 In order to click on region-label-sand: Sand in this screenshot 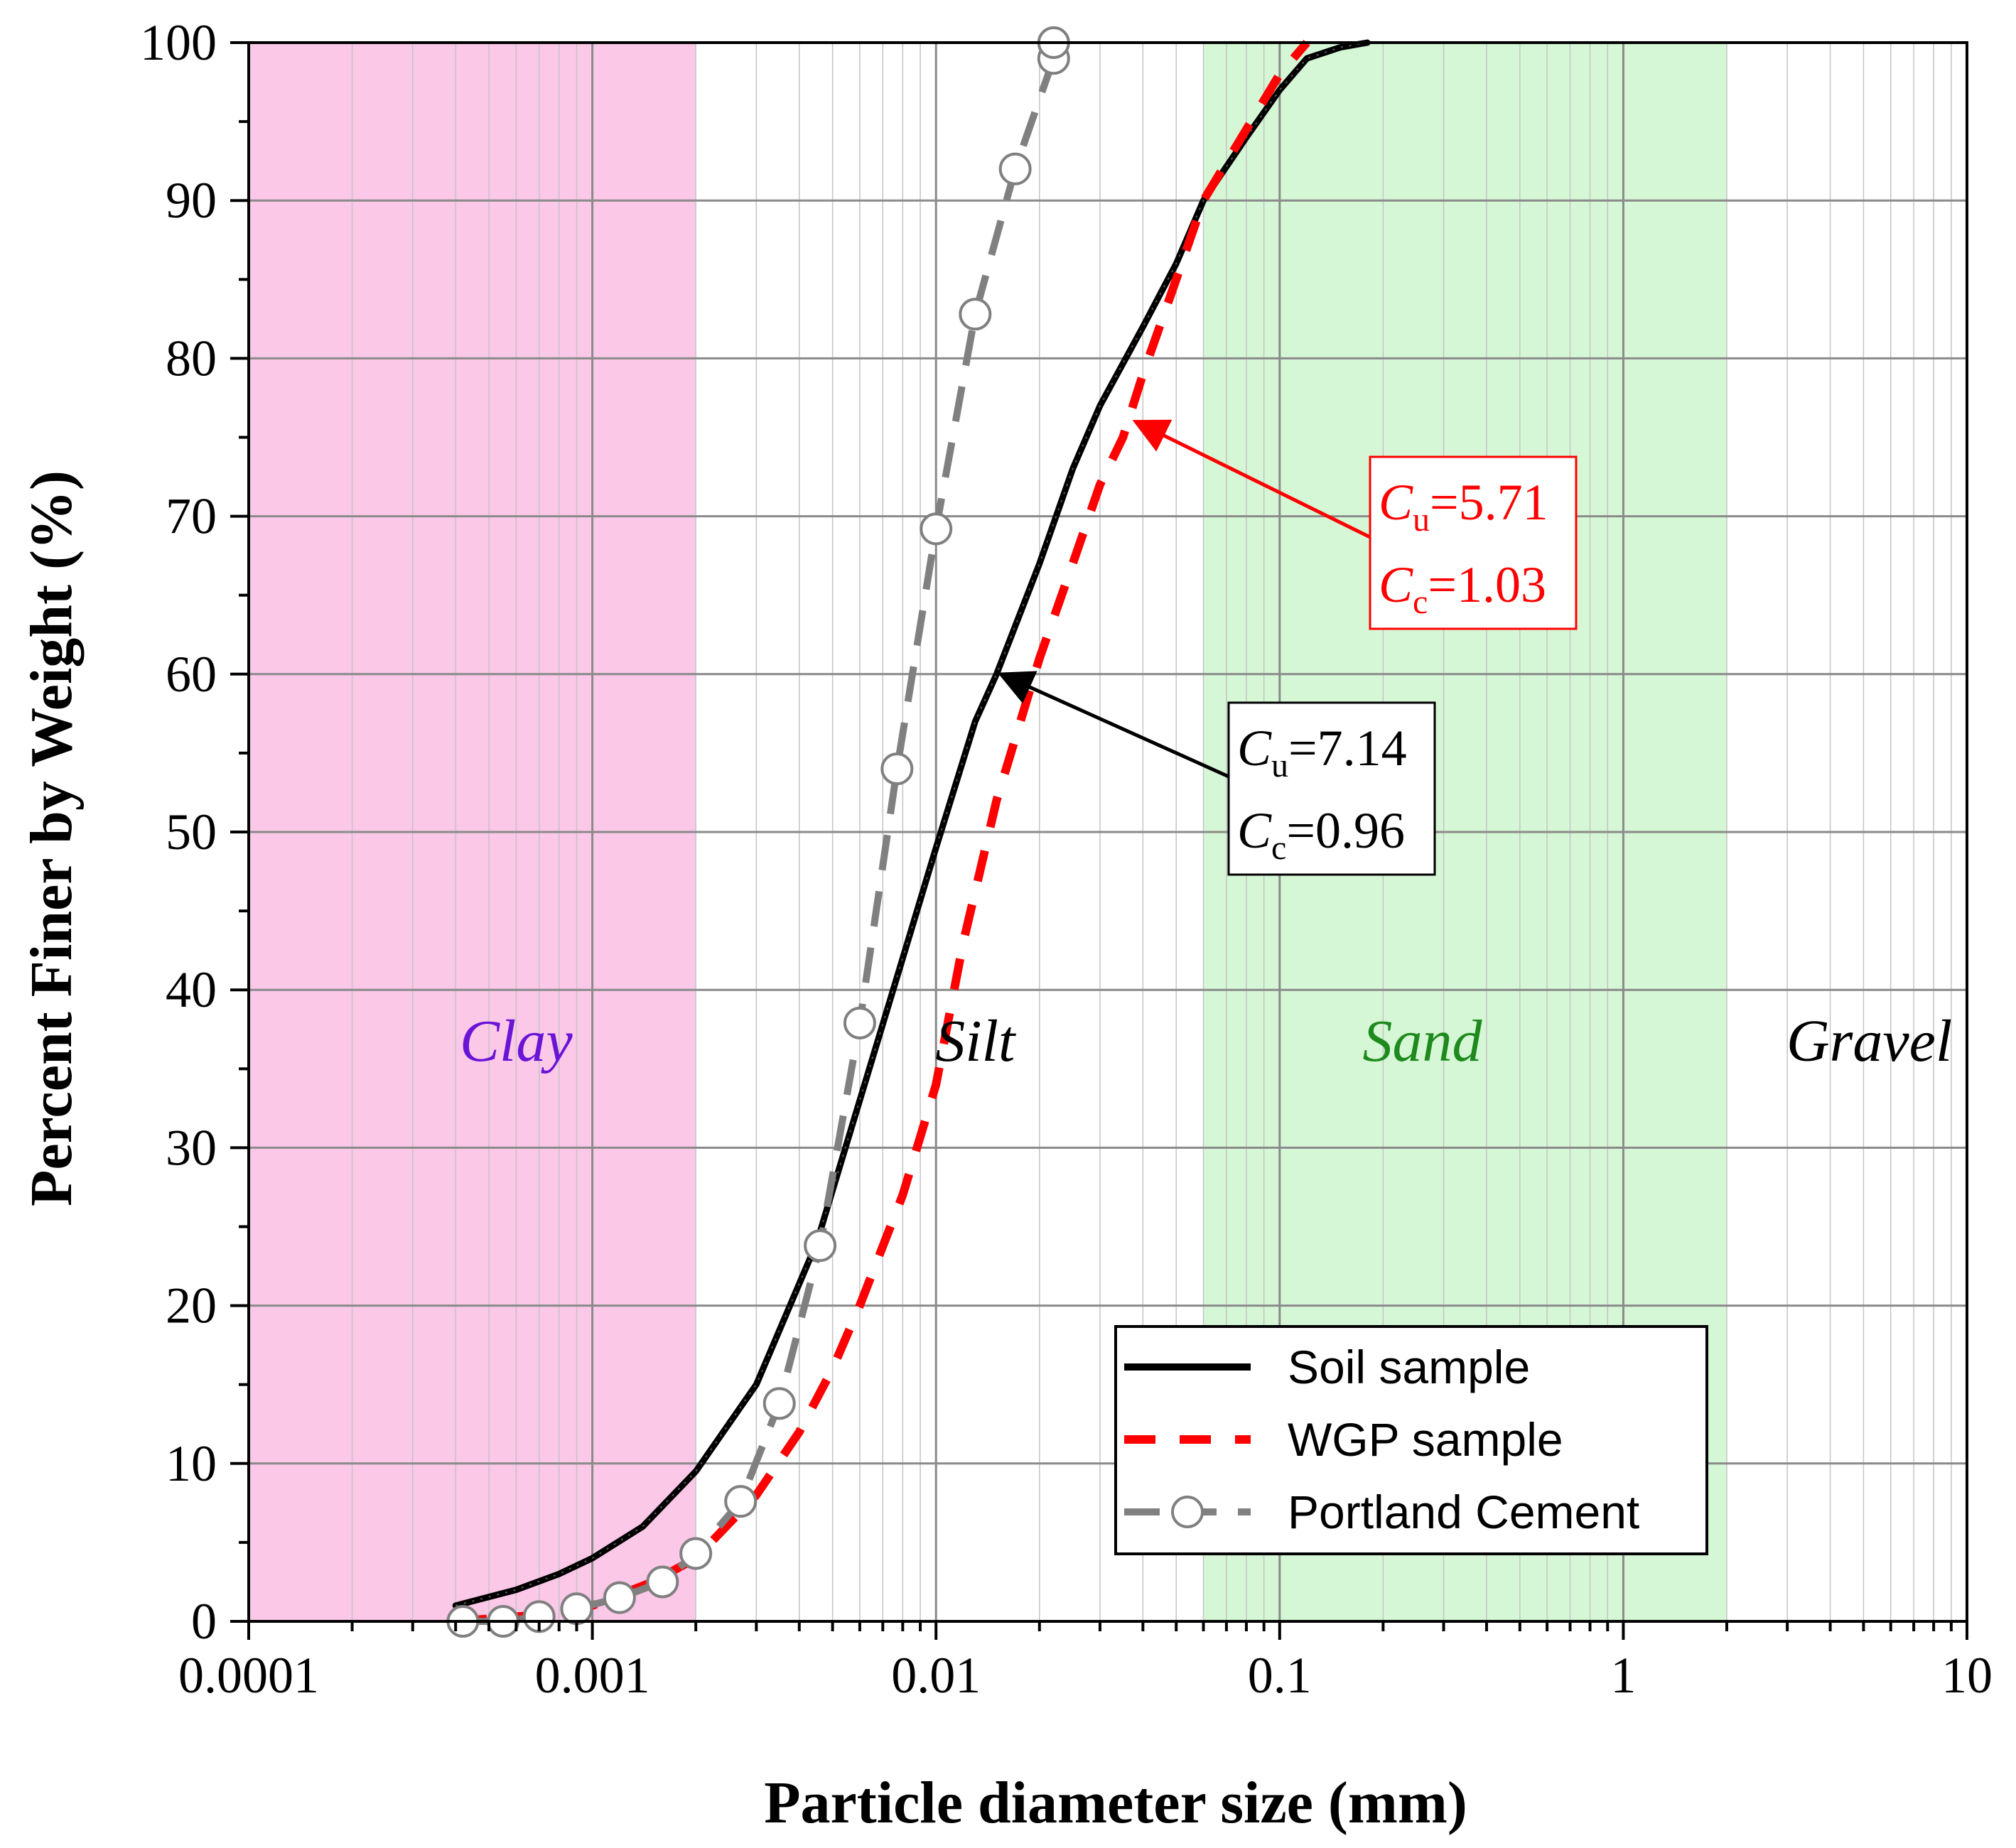, I will do `click(1422, 1041)`.